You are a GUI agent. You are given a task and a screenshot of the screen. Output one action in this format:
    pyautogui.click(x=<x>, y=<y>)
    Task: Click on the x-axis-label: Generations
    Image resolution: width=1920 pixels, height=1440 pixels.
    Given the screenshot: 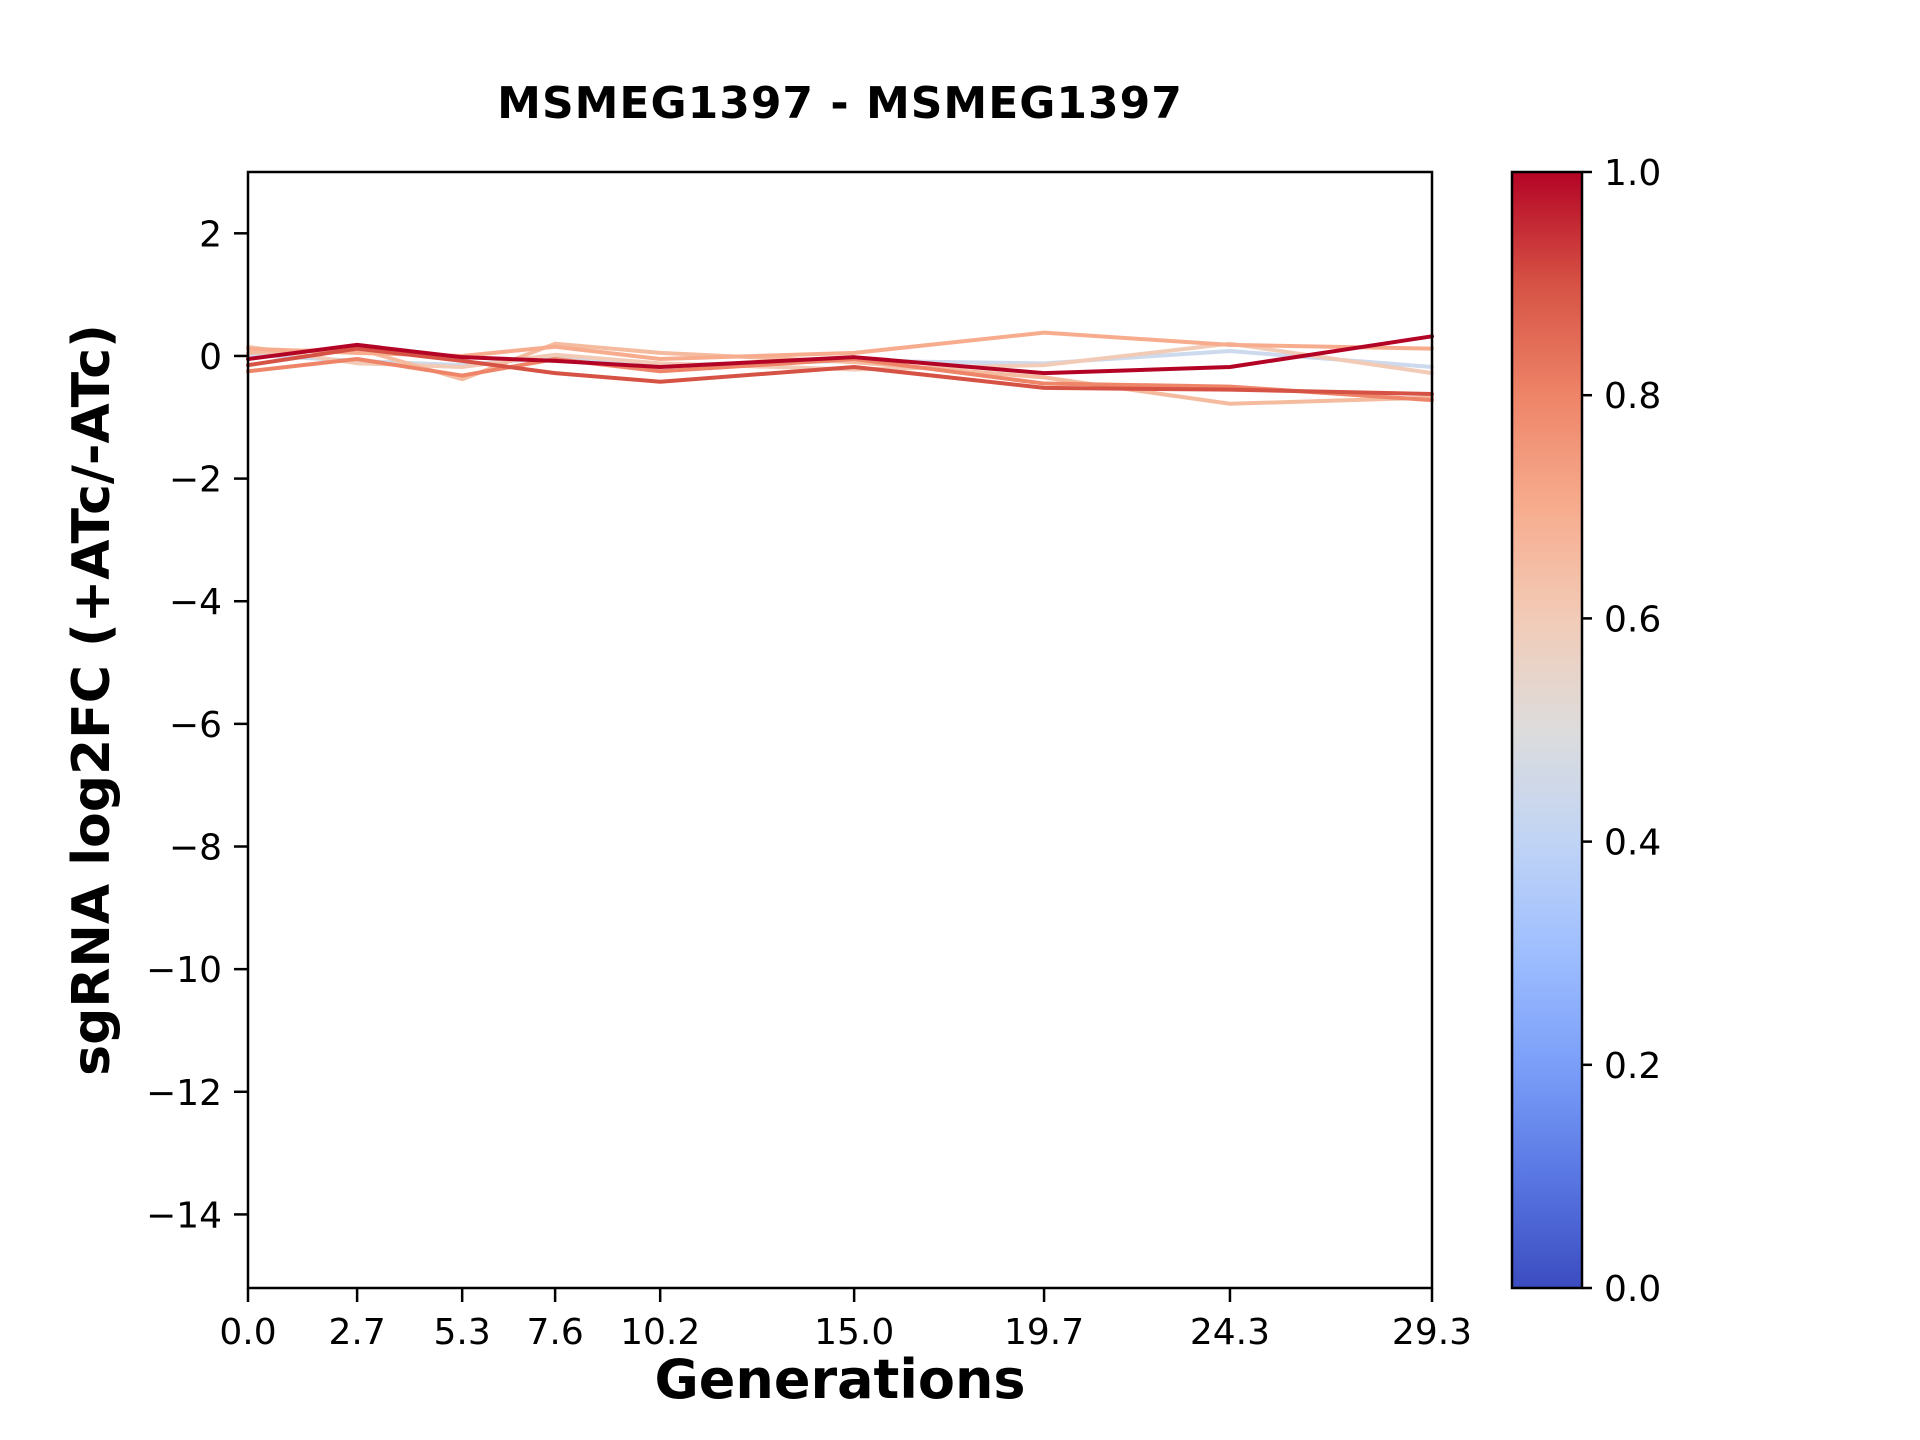 What is the action you would take?
    pyautogui.click(x=840, y=1379)
    